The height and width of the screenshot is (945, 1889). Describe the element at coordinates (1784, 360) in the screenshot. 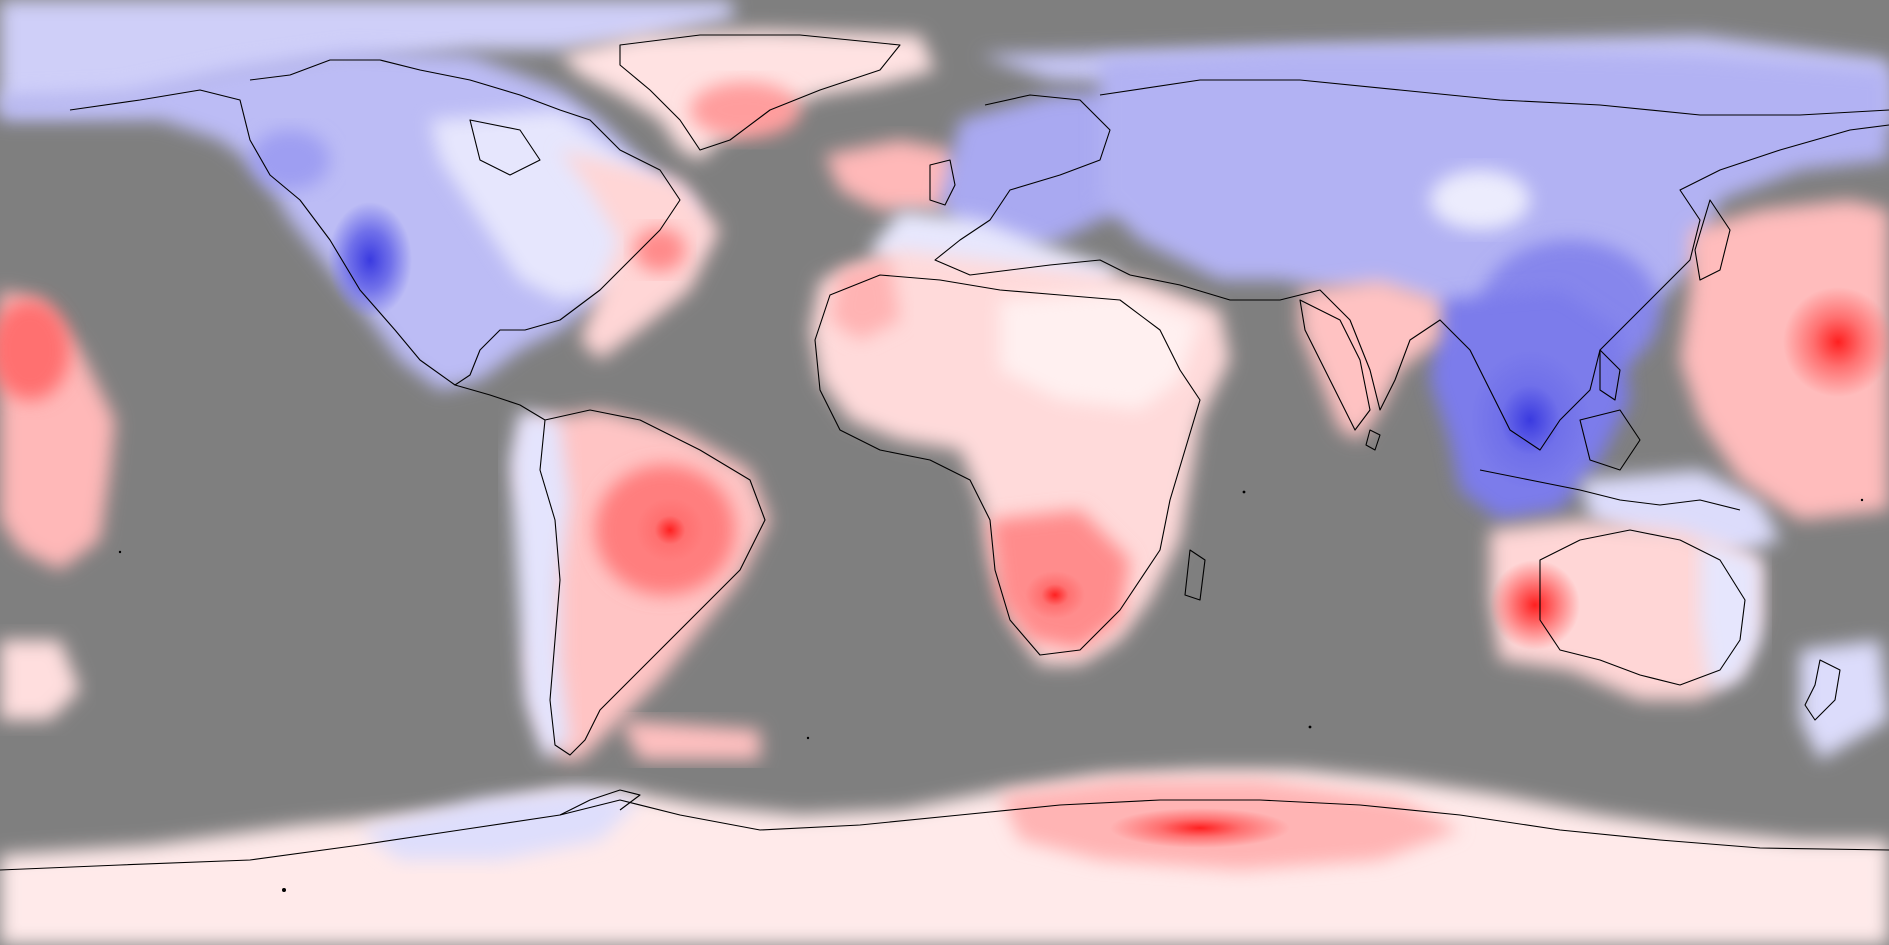

I see `west-pacific-warm` at that location.